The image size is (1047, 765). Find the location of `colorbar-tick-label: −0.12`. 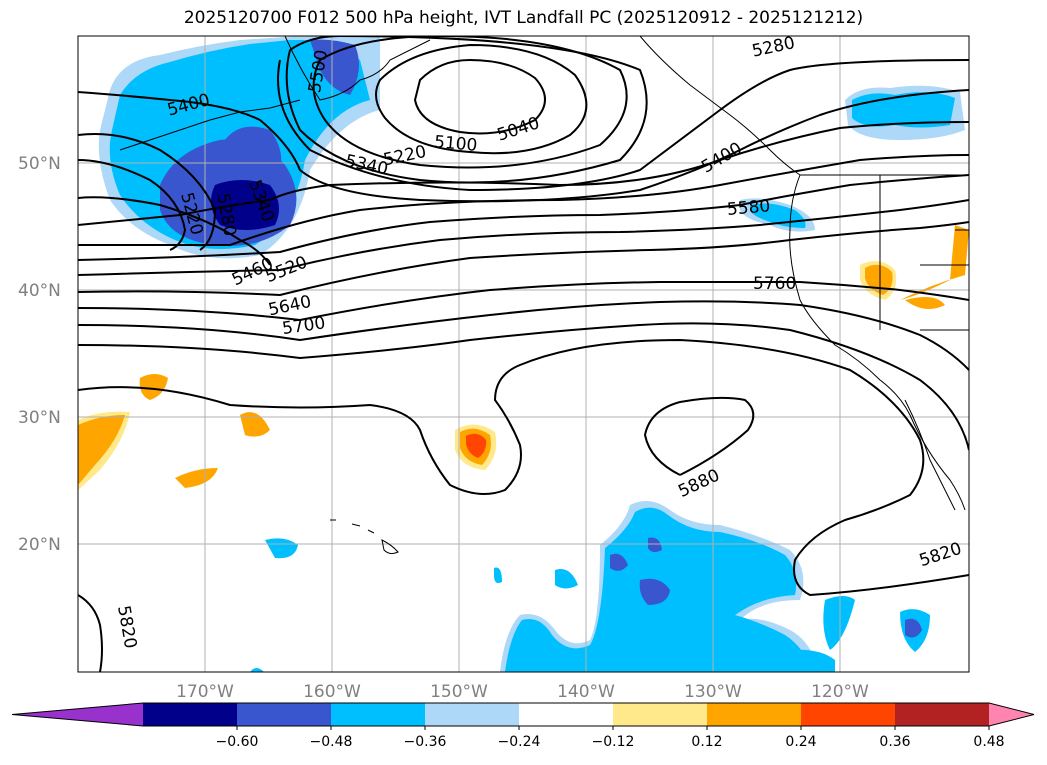

colorbar-tick-label: −0.12 is located at coordinates (613, 742).